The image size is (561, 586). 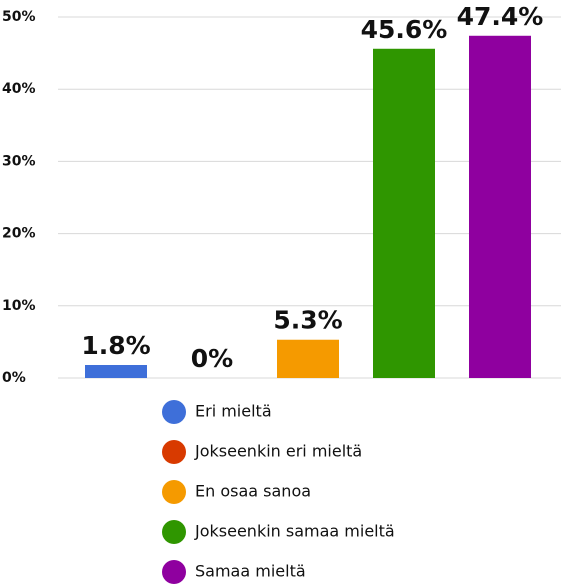 I want to click on y-tick-label: 40%, so click(x=19, y=89).